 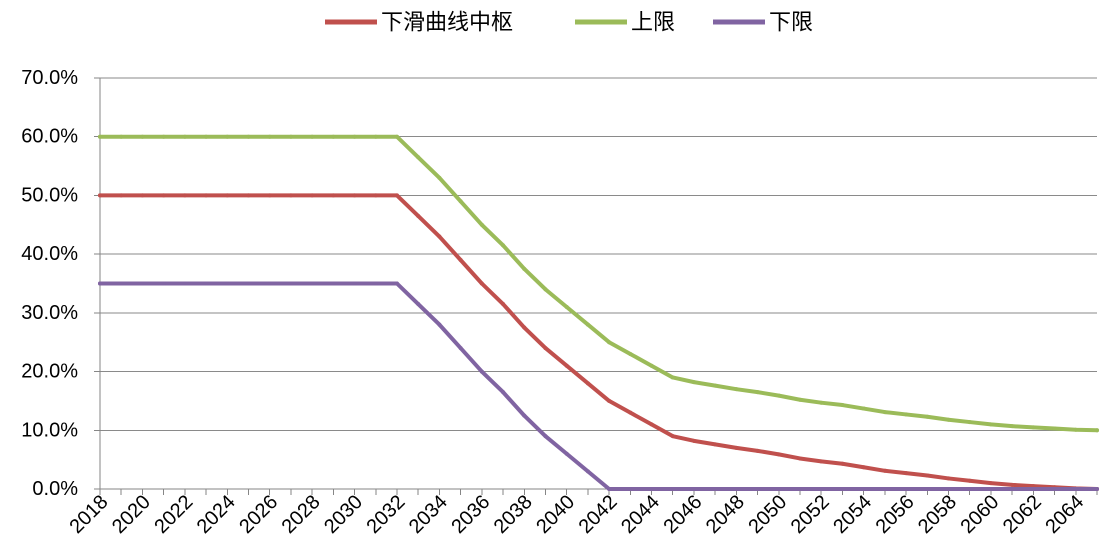 What do you see at coordinates (625, 22) in the screenshot?
I see `legend-item-upper: 上限` at bounding box center [625, 22].